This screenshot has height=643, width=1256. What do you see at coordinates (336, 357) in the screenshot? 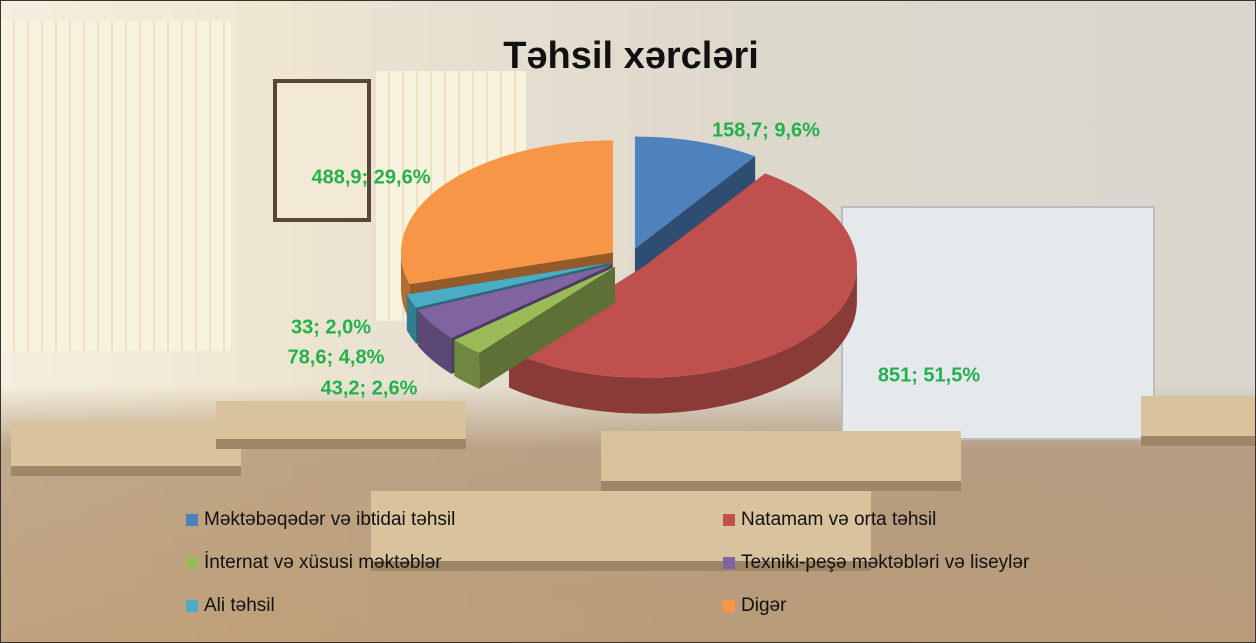
I see `data-label: 78,6; 4,8%` at bounding box center [336, 357].